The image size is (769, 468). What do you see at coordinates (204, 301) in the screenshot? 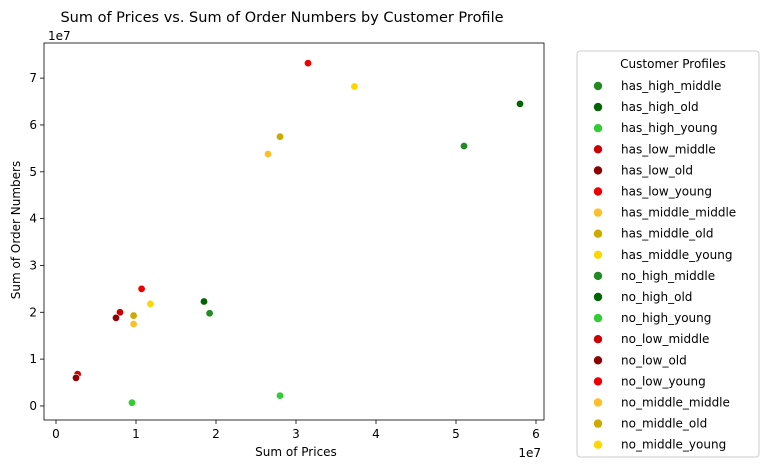
I see `data-point-no-high-old` at bounding box center [204, 301].